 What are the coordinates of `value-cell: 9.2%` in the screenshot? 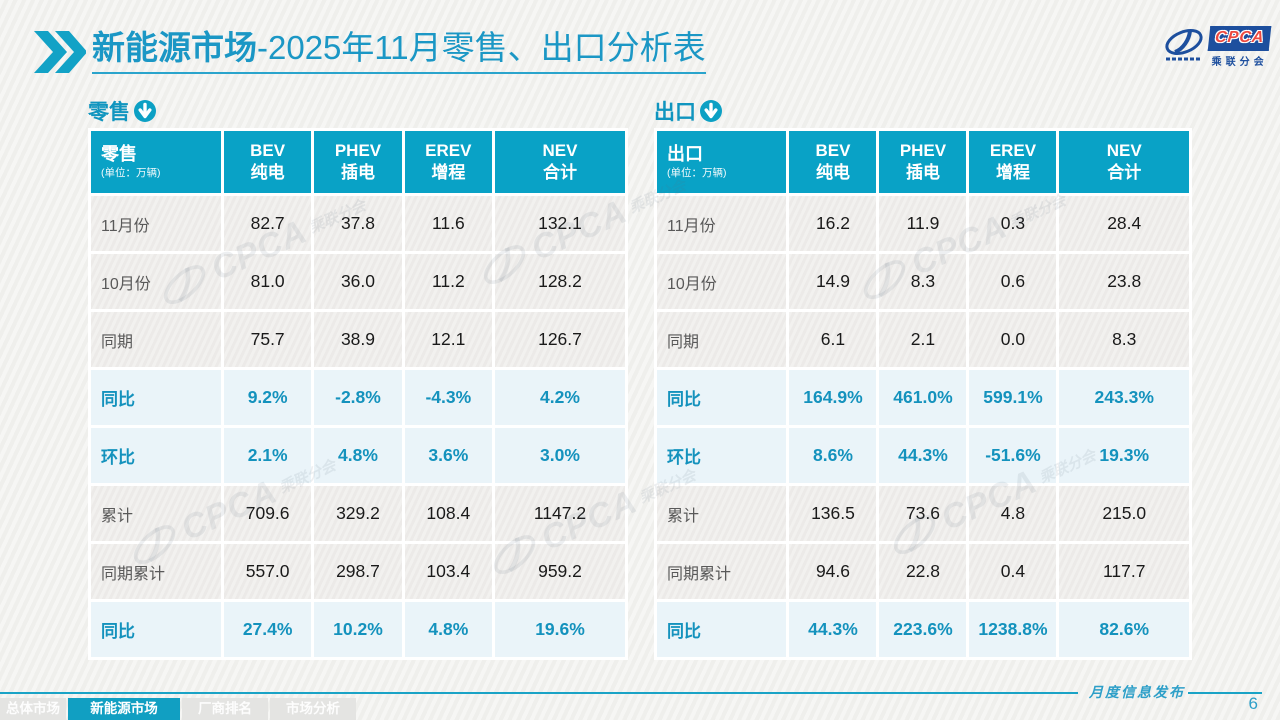 It's located at (267, 397).